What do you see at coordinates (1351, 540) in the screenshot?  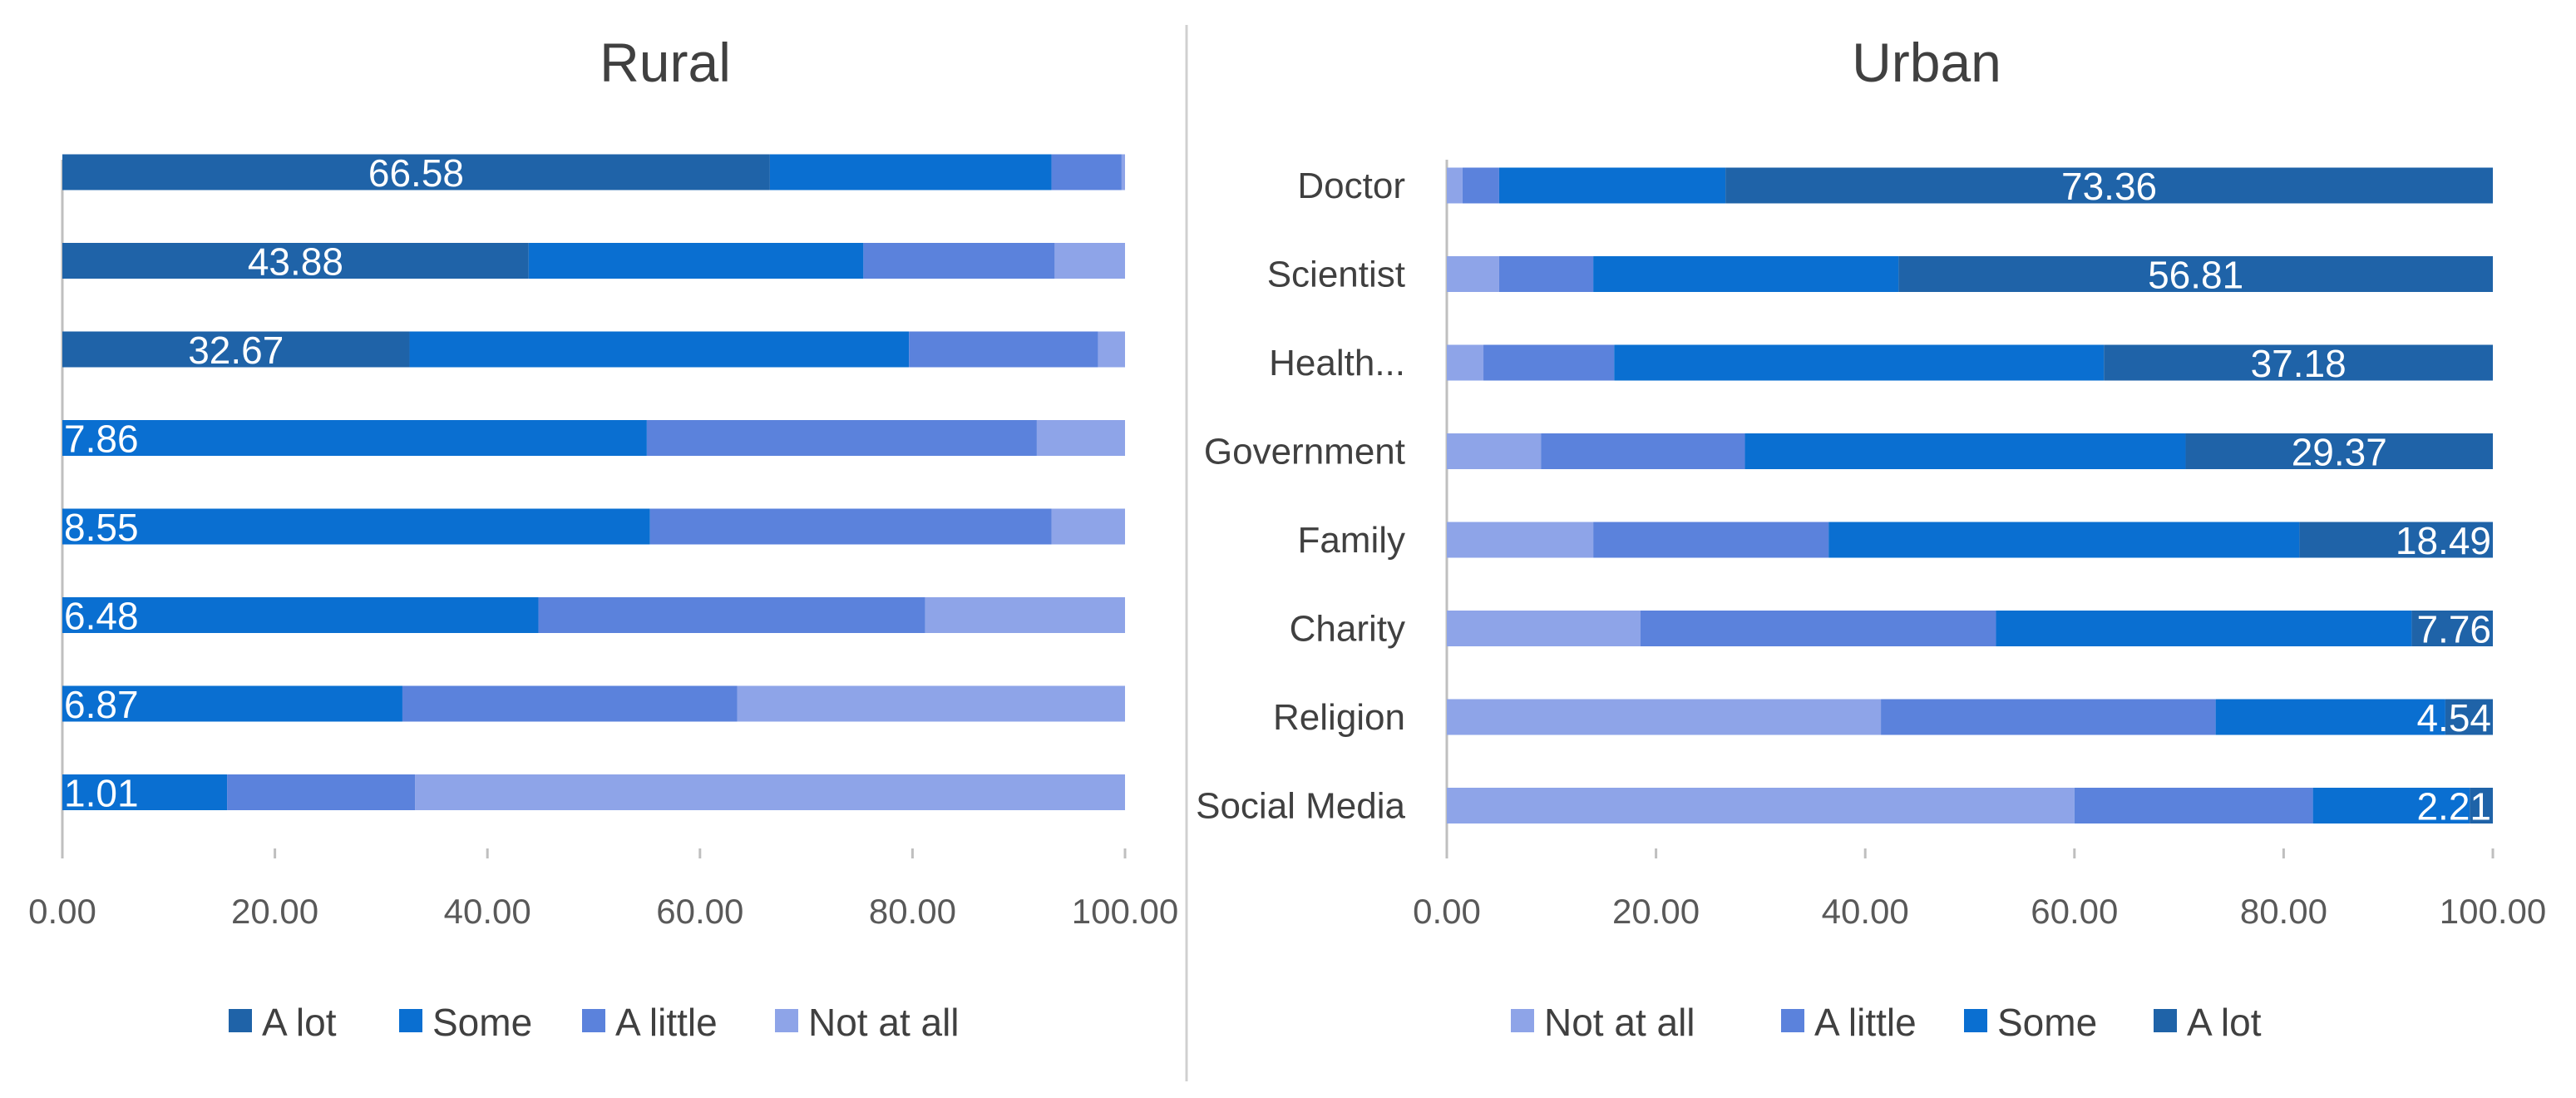 I see `urban-category-label: Family` at bounding box center [1351, 540].